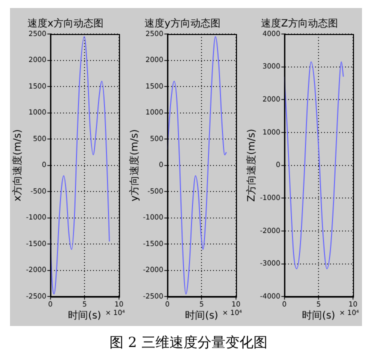 This screenshot has width=377, height=360. I want to click on chart-title: 速度x方向动态图, so click(66, 24).